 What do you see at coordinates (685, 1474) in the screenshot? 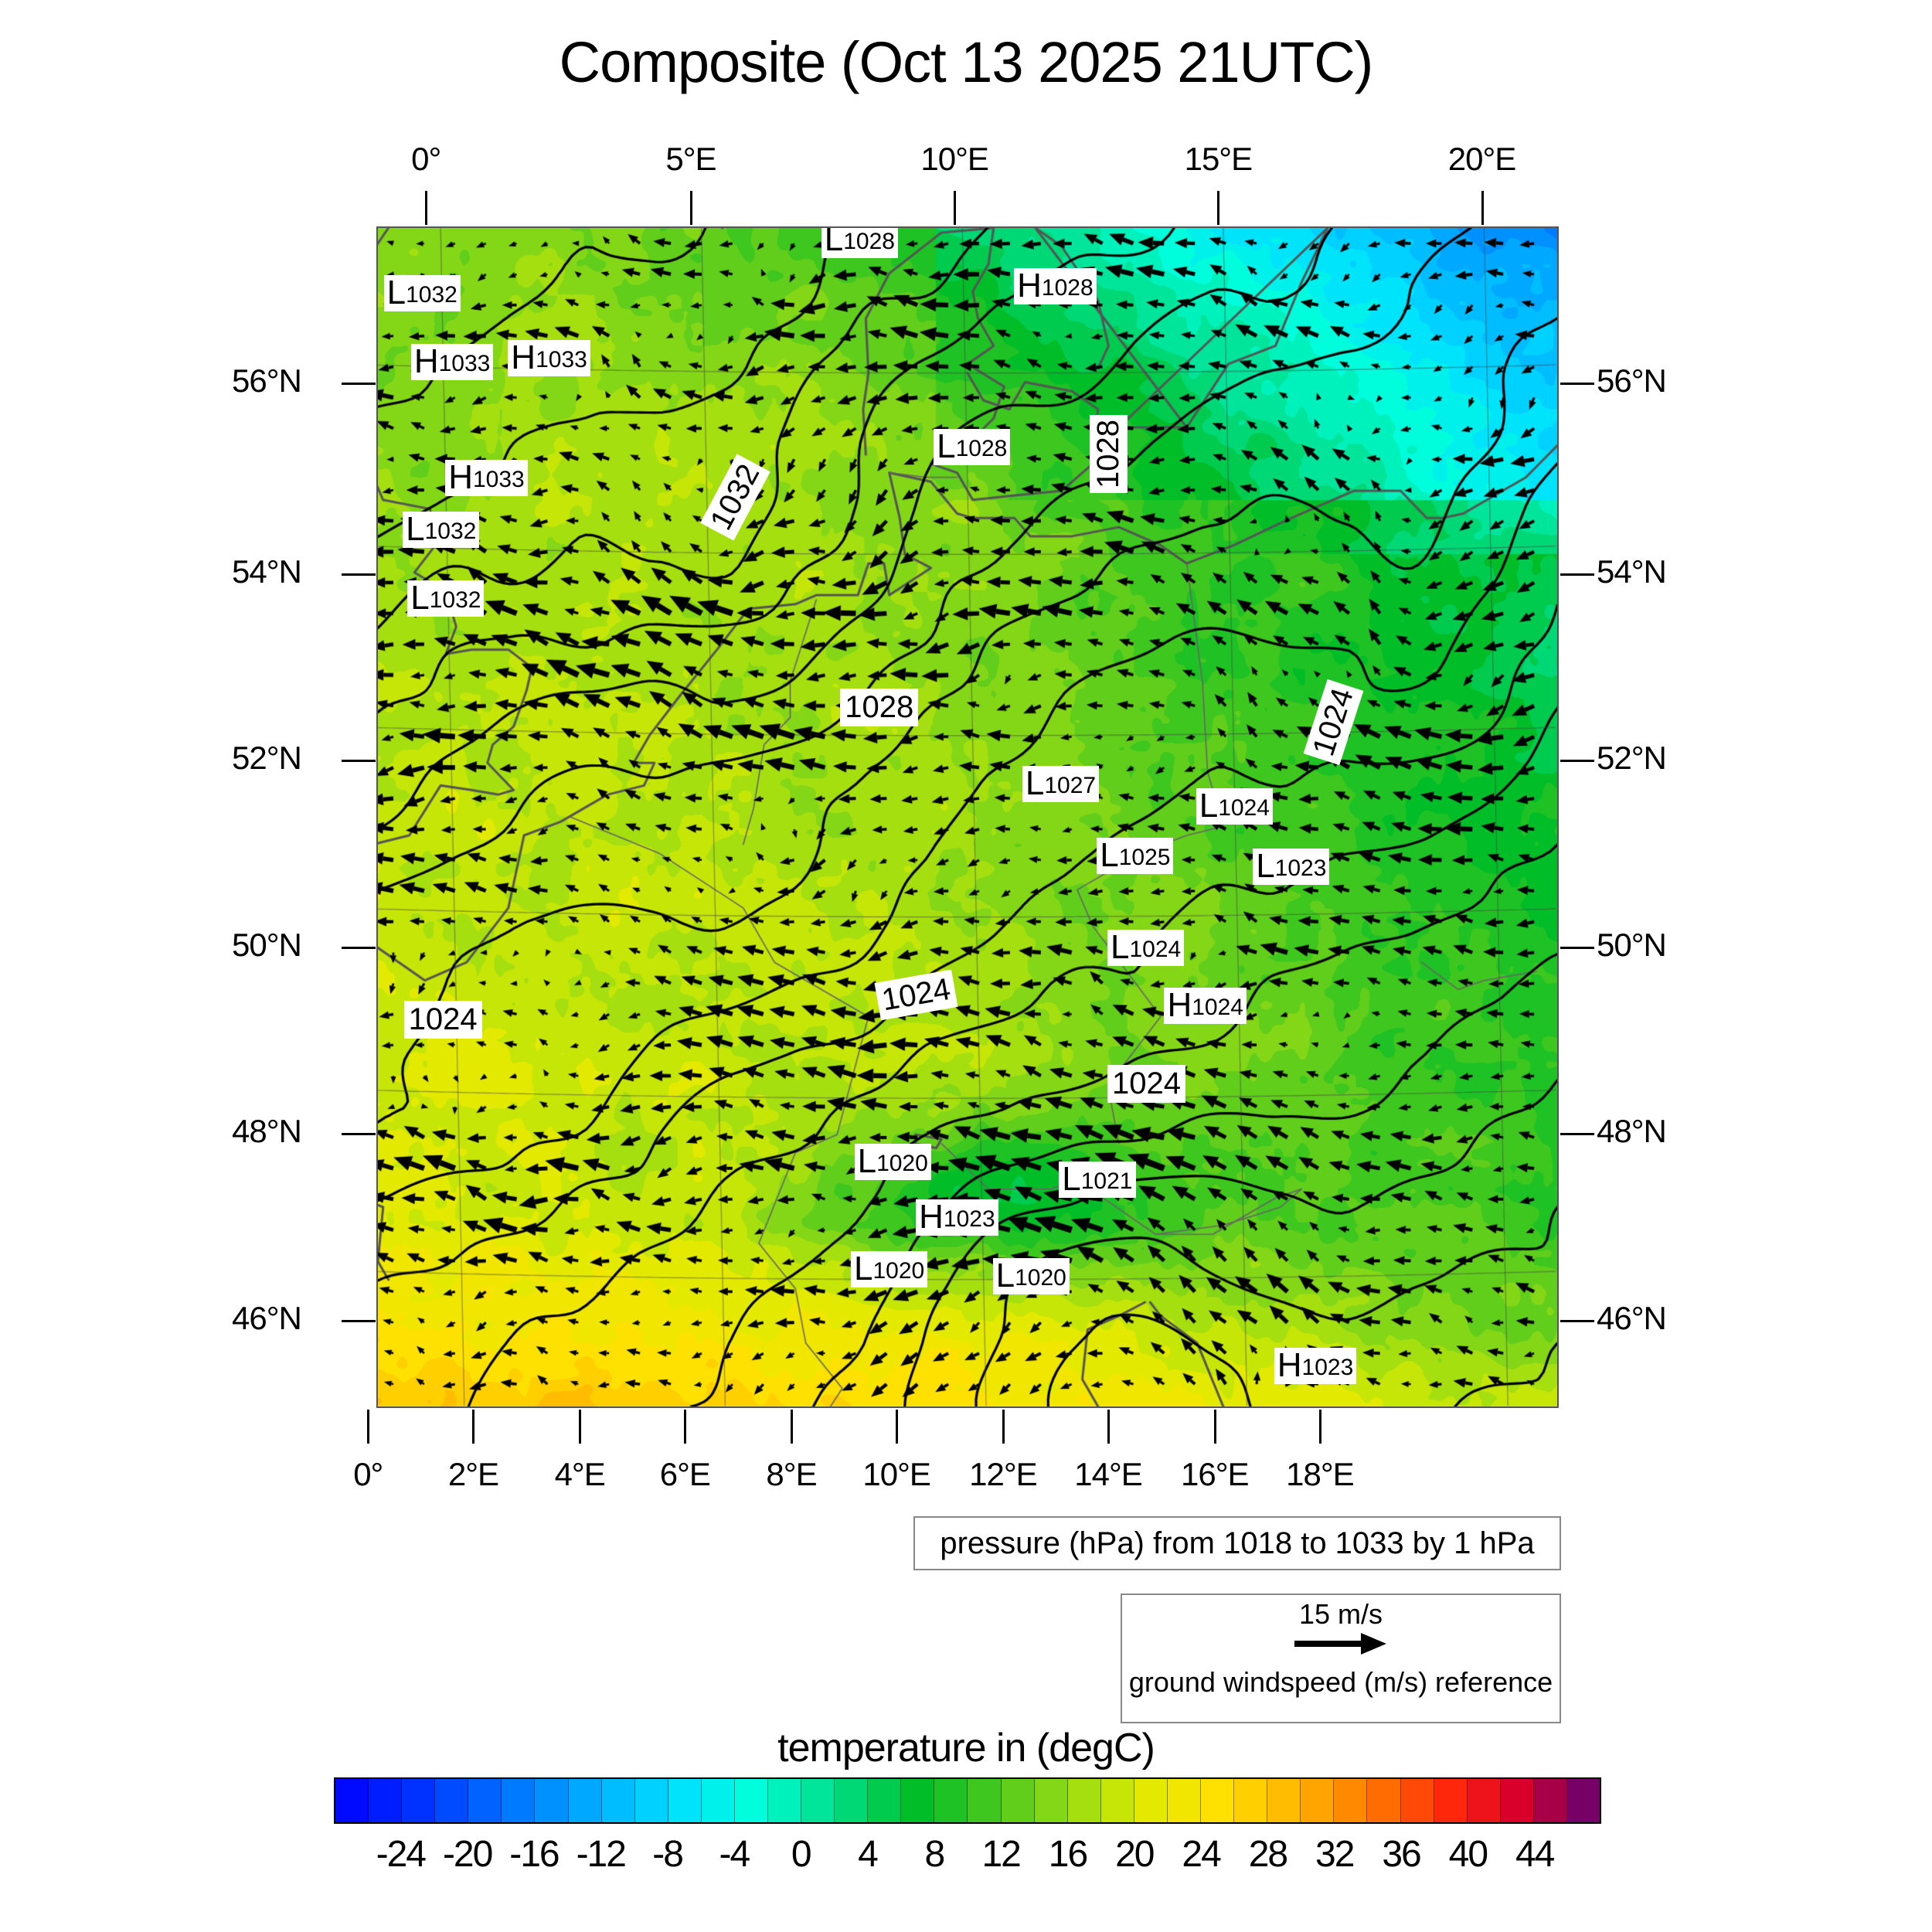
I see `lon-tick-label: 6°E` at bounding box center [685, 1474].